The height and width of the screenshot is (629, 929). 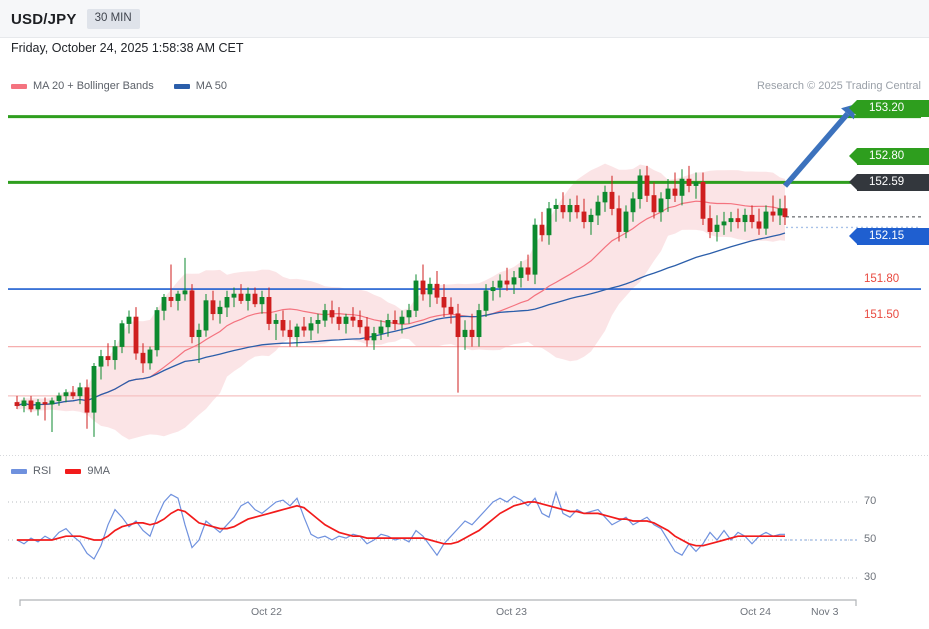 What do you see at coordinates (266, 612) in the screenshot?
I see `x-axis-label-oct-22: Oct 22` at bounding box center [266, 612].